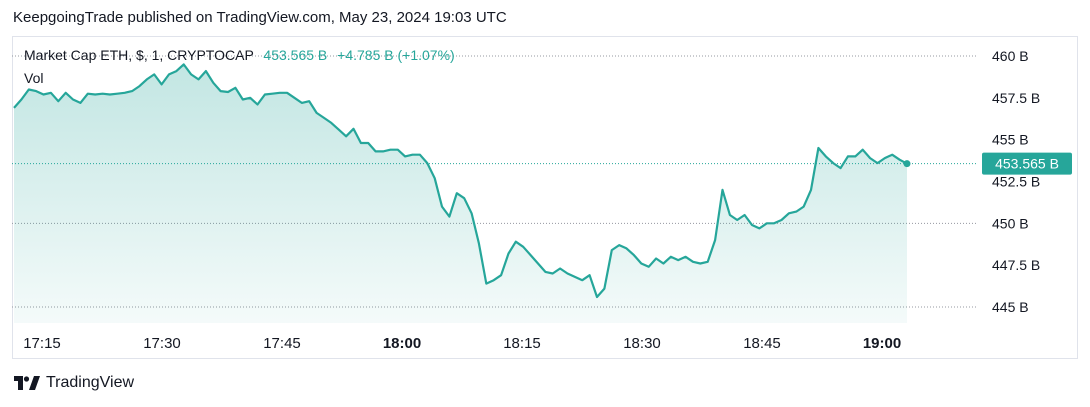 This screenshot has height=407, width=1090. I want to click on x-tick-label: 18:45, so click(762, 343).